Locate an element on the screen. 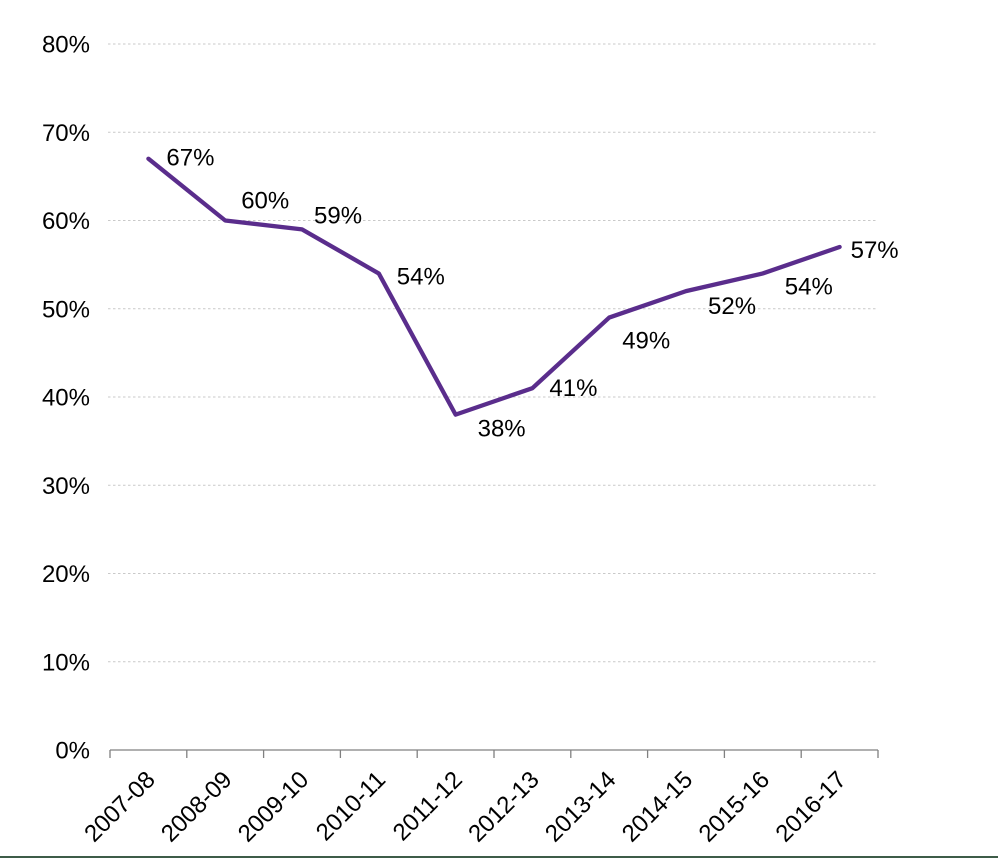 This screenshot has height=860, width=998. y-tick-label: 40% is located at coordinates (66, 398).